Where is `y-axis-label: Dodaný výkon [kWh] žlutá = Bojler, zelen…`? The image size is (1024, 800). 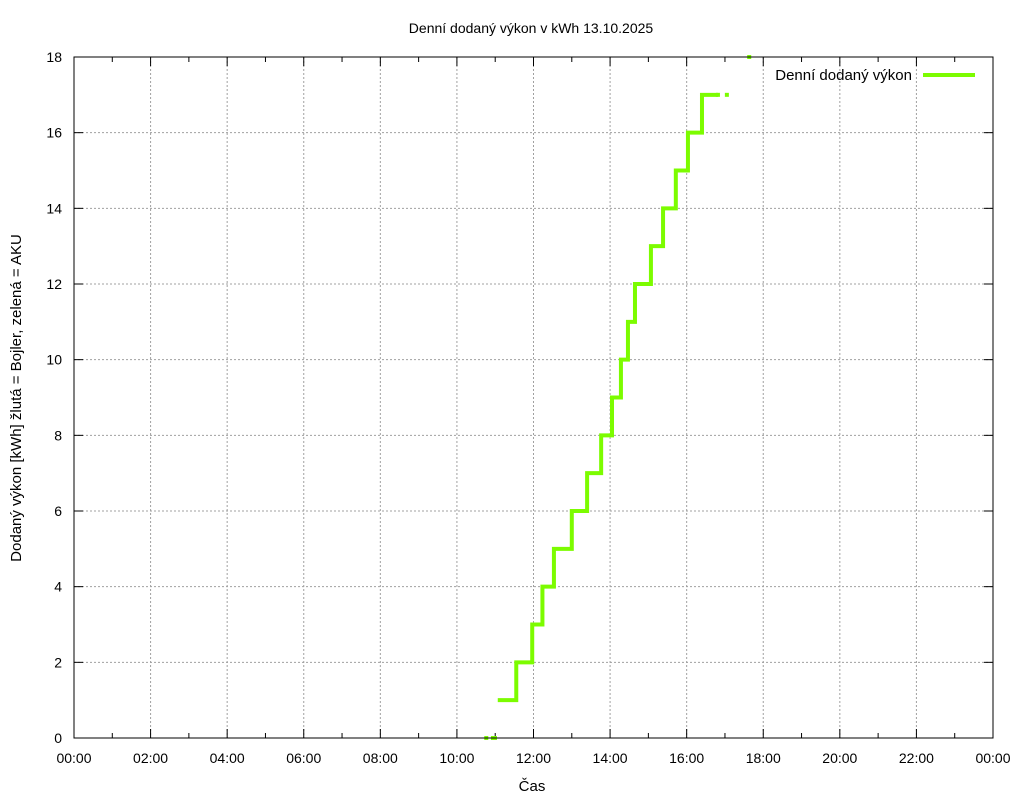
y-axis-label: Dodaný výkon [kWh] žlutá = Bojler, zelen… is located at coordinates (16, 398).